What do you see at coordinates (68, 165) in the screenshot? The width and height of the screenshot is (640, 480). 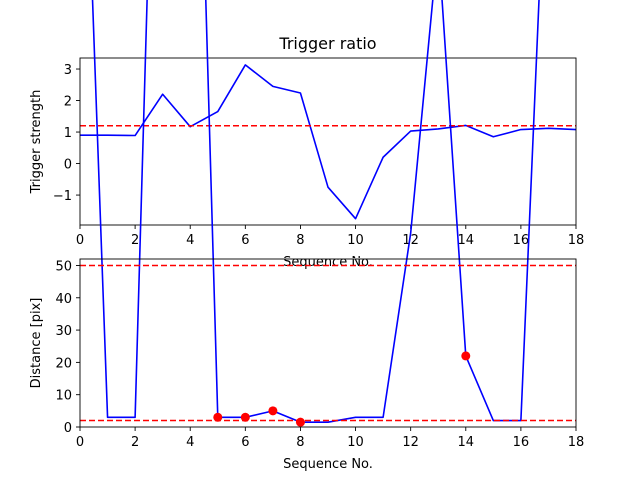 I see `plot1-y-tick-label: 0` at bounding box center [68, 165].